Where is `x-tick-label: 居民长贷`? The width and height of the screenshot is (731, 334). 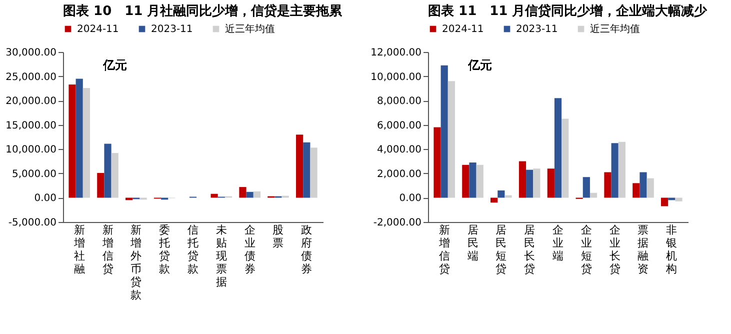 x-tick-label: 居民长贷 is located at coordinates (530, 250).